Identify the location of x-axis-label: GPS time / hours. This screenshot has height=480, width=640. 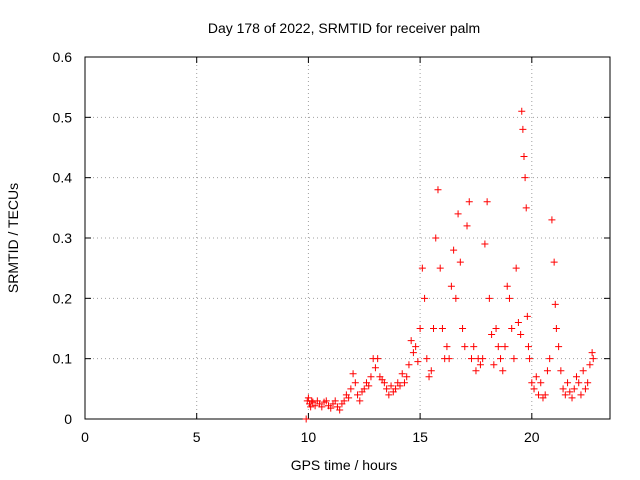
(344, 465).